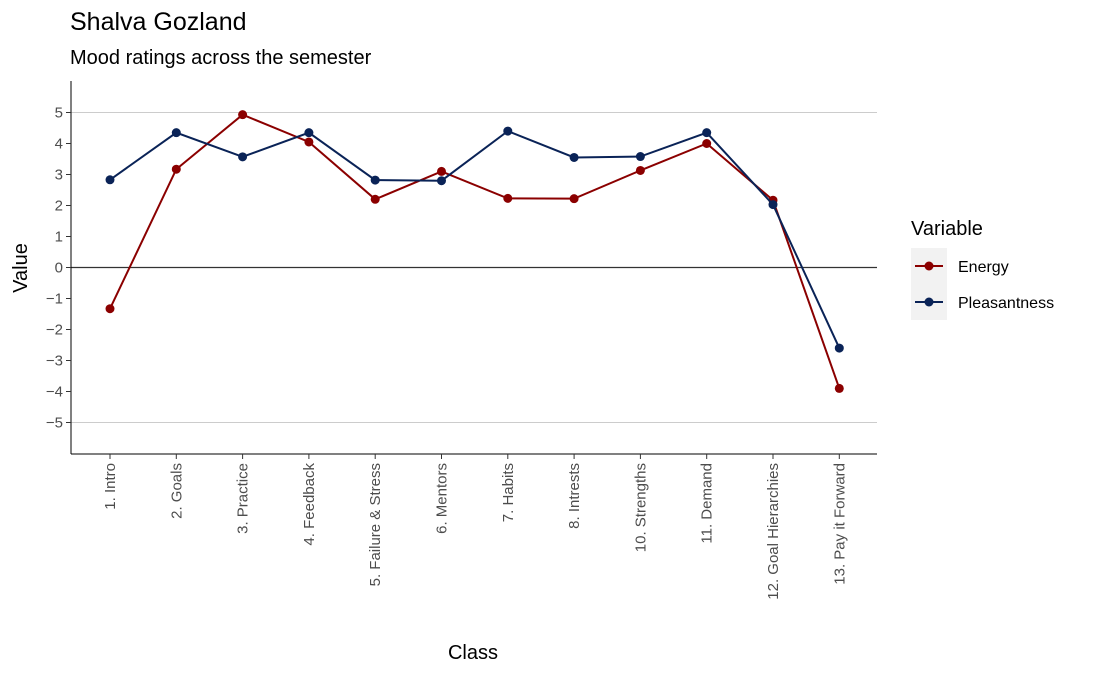 Image resolution: width=1094 pixels, height=675 pixels. What do you see at coordinates (54, 423) in the screenshot?
I see `y-tick-label: −5` at bounding box center [54, 423].